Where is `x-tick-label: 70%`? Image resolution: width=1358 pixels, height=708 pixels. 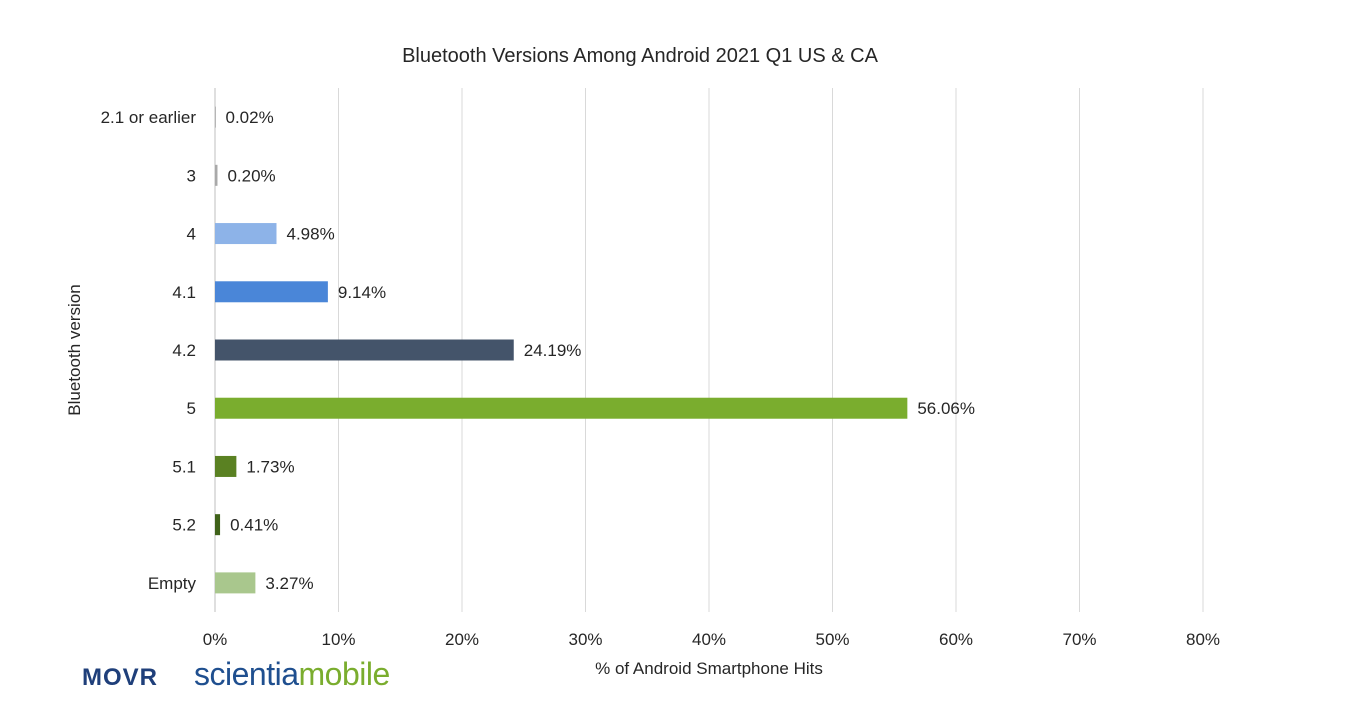
x-tick-label: 70% is located at coordinates (1079, 639).